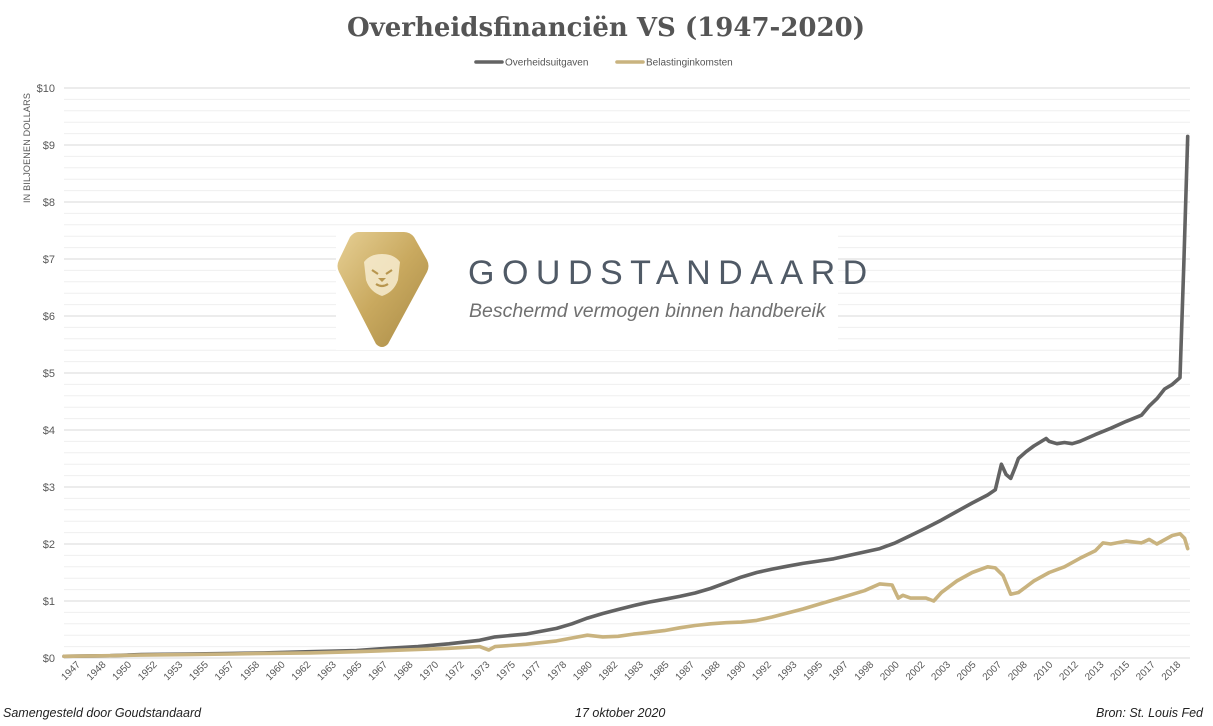  Describe the element at coordinates (546, 63) in the screenshot. I see `legend-label: Overheidsuitgaven` at that location.